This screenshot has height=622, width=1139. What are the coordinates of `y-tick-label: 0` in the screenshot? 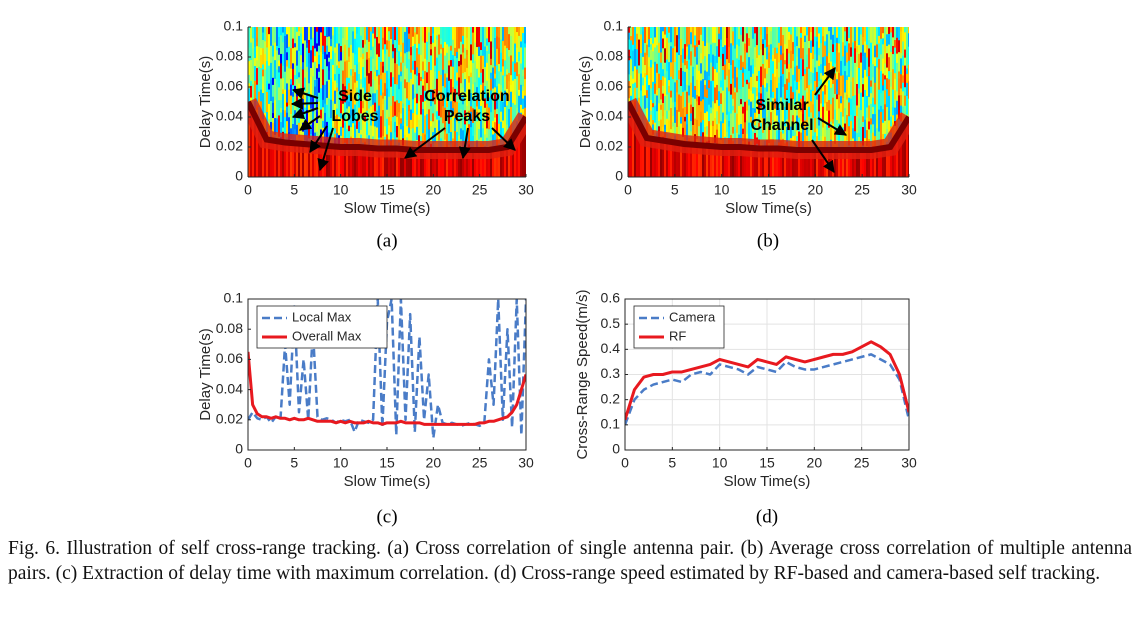 It's located at (619, 176).